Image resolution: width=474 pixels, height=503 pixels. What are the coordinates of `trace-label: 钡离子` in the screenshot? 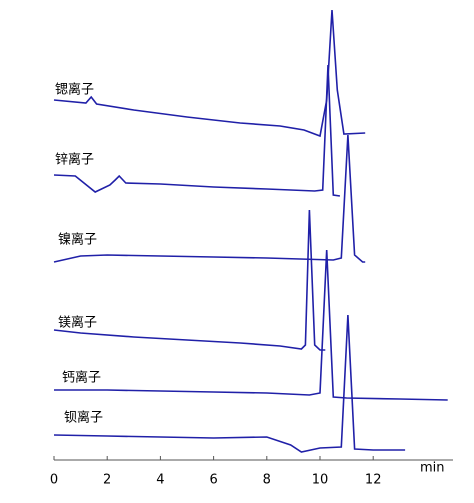 It's located at (83, 418).